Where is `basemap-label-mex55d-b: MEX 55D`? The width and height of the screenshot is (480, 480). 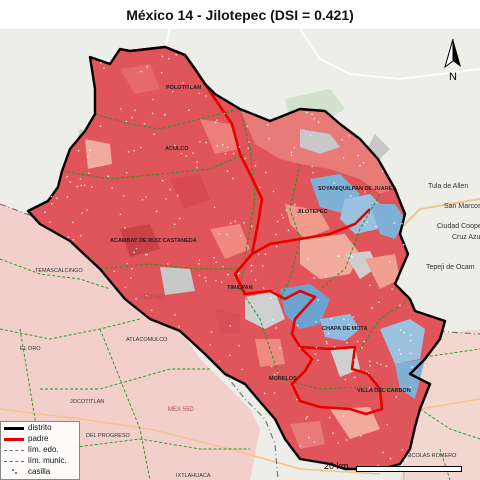
basemap-label-mex55d-b: MEX 55D is located at coordinates (153, 298).